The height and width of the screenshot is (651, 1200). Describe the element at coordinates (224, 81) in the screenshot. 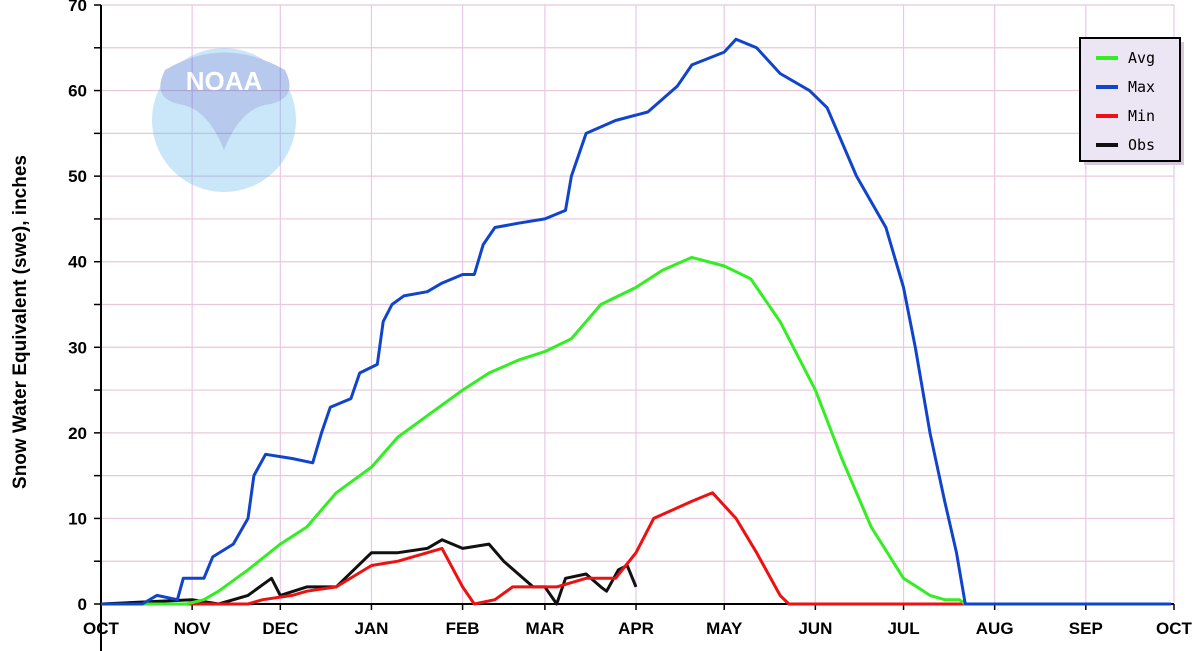

I see `svg-text: NOAA` at that location.